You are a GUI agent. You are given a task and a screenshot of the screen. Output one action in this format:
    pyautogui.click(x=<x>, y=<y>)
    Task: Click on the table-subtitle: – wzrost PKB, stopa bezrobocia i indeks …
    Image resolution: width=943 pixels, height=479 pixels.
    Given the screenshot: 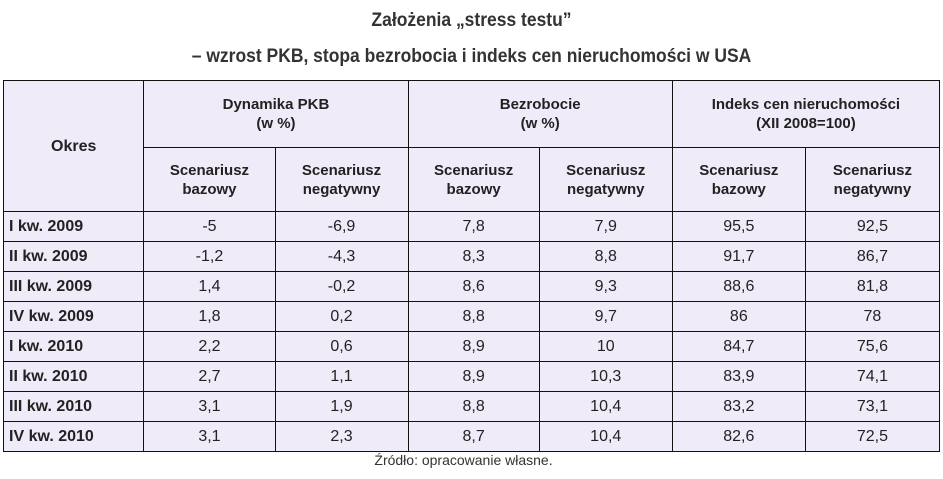 What is the action you would take?
    pyautogui.click(x=471, y=56)
    